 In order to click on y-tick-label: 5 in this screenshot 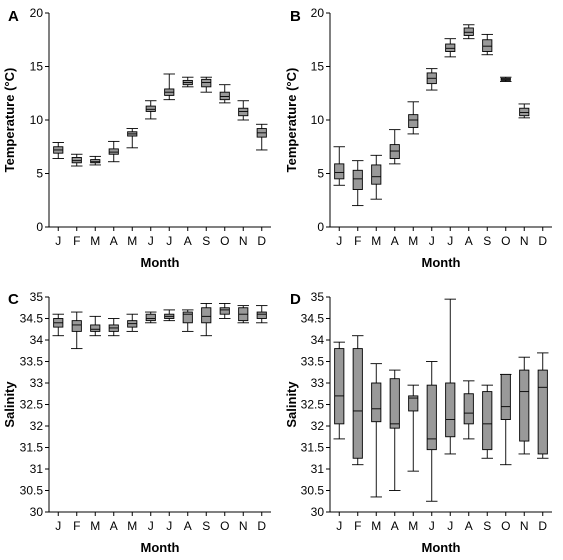, I will do `click(320, 174)`.